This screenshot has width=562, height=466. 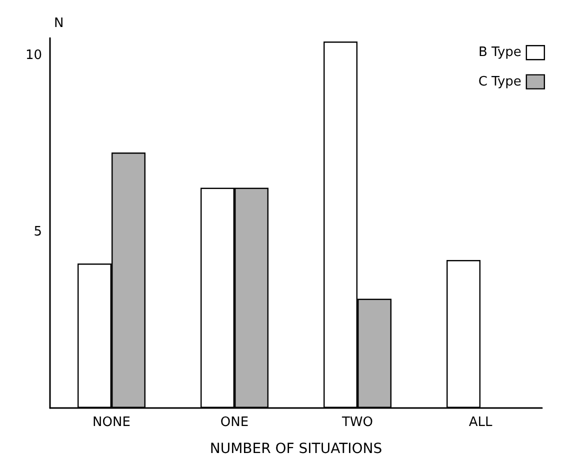 What do you see at coordinates (234, 422) in the screenshot?
I see `x-tick-label: ONE` at bounding box center [234, 422].